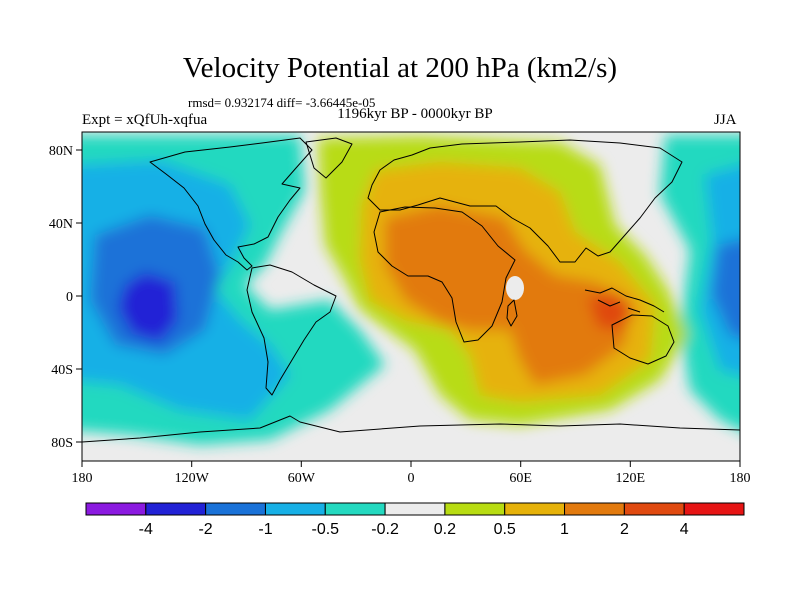 The width and height of the screenshot is (800, 600). What do you see at coordinates (282, 102) in the screenshot?
I see `stats-text: rmsd= 0.932174 diff= -3.66445e-05` at bounding box center [282, 102].